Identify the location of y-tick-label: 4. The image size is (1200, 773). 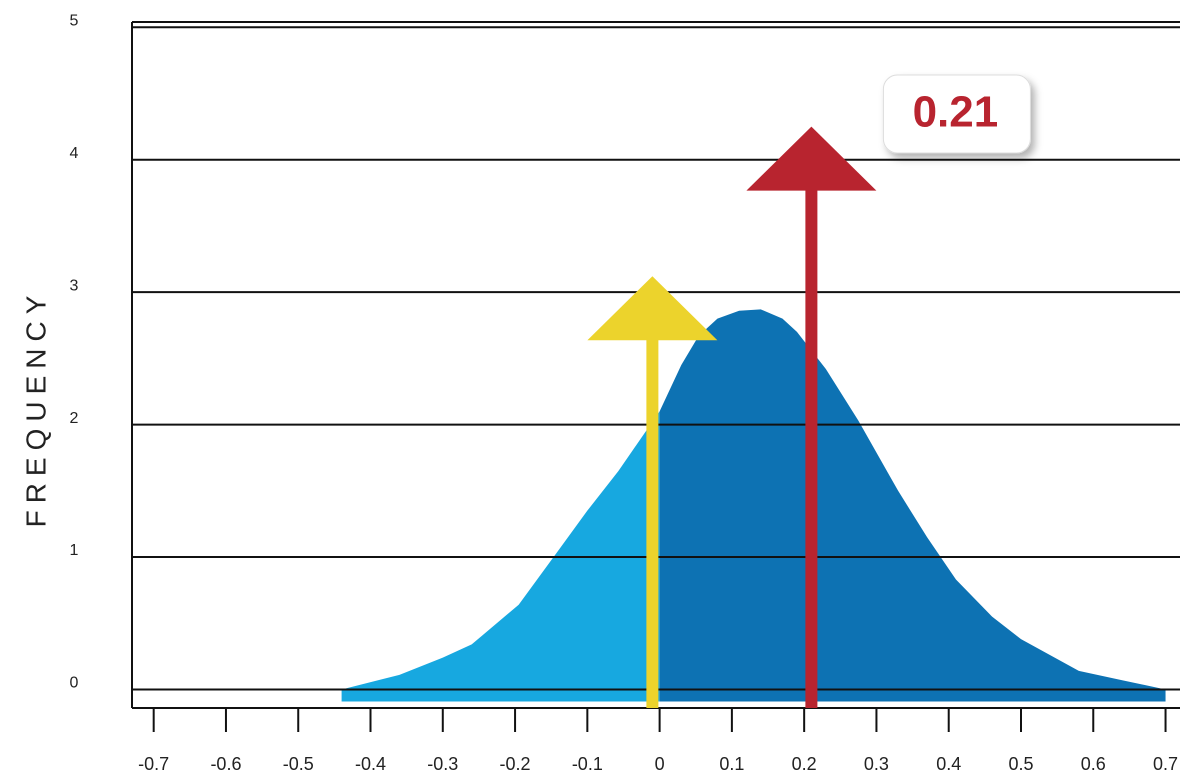
(74, 153).